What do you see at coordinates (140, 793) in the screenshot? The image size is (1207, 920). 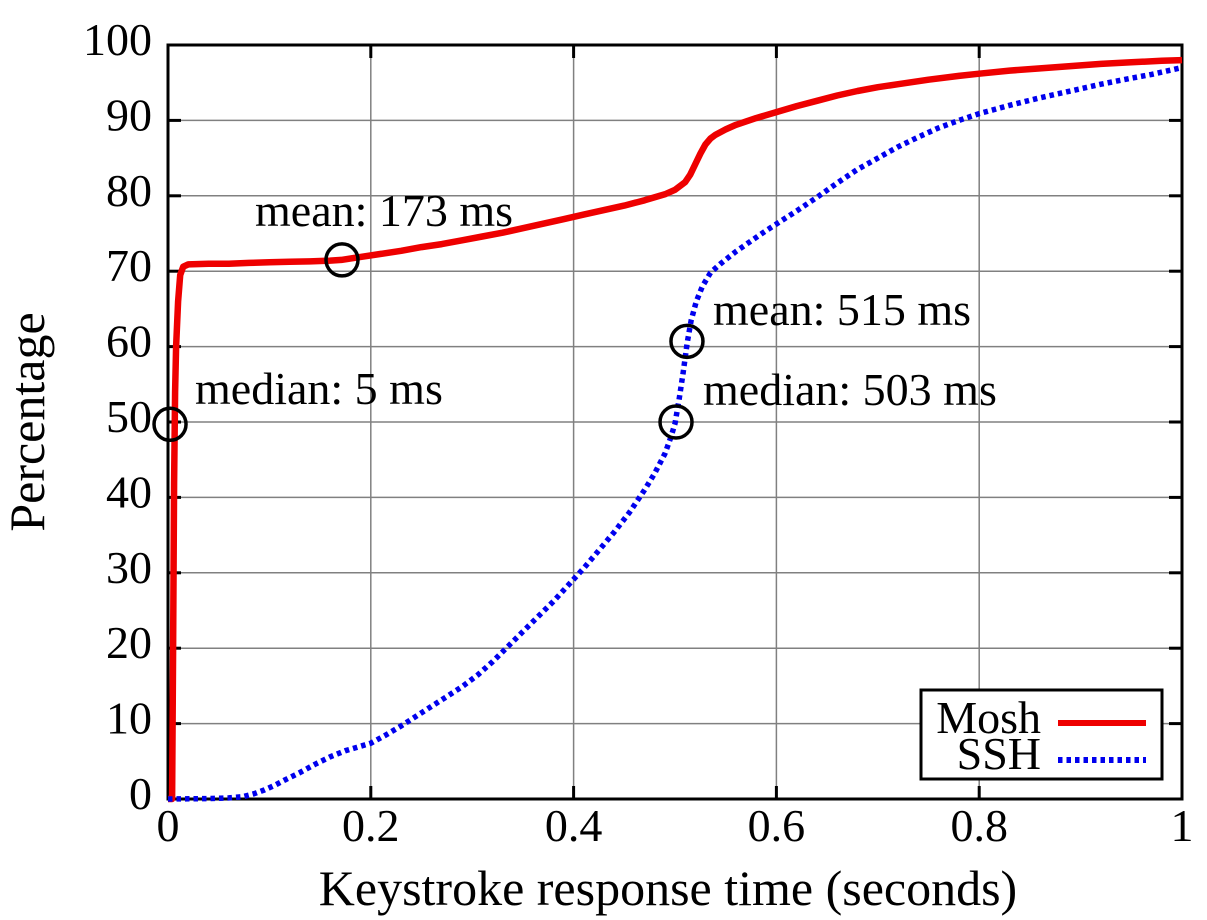 I see `y-tick-label: 0` at bounding box center [140, 793].